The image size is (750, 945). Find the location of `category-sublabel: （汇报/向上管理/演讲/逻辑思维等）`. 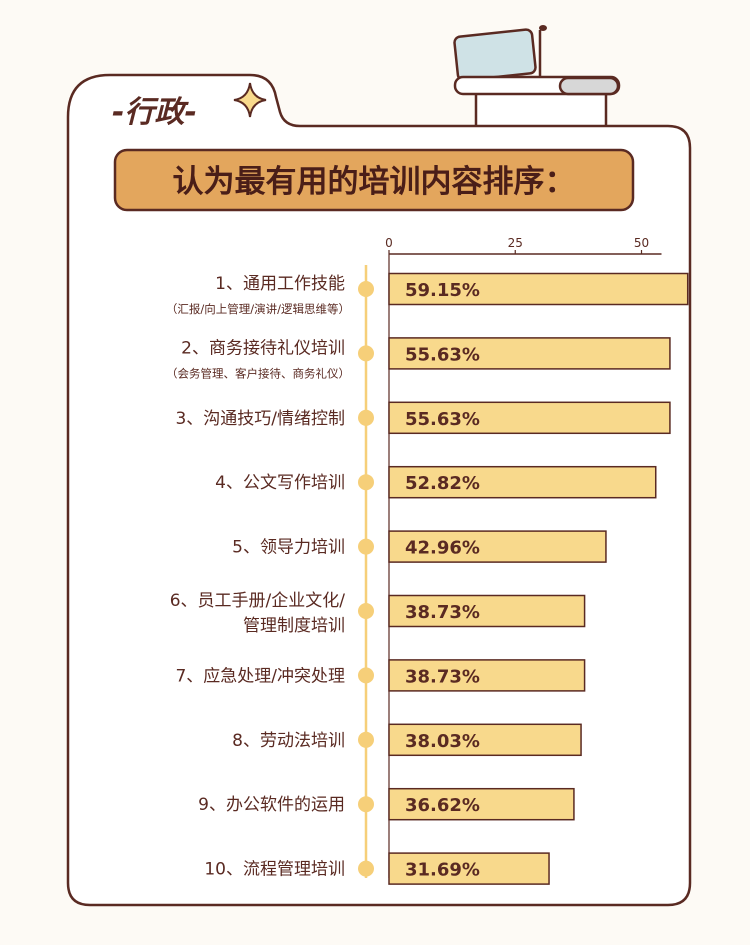

category-sublabel: （汇报/向上管理/演讲/逻辑思维等） is located at coordinates (258, 309).